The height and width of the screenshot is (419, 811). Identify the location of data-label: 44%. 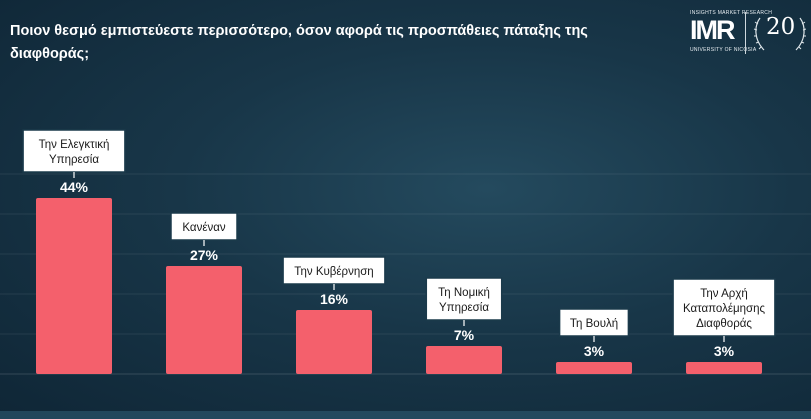
(74, 187).